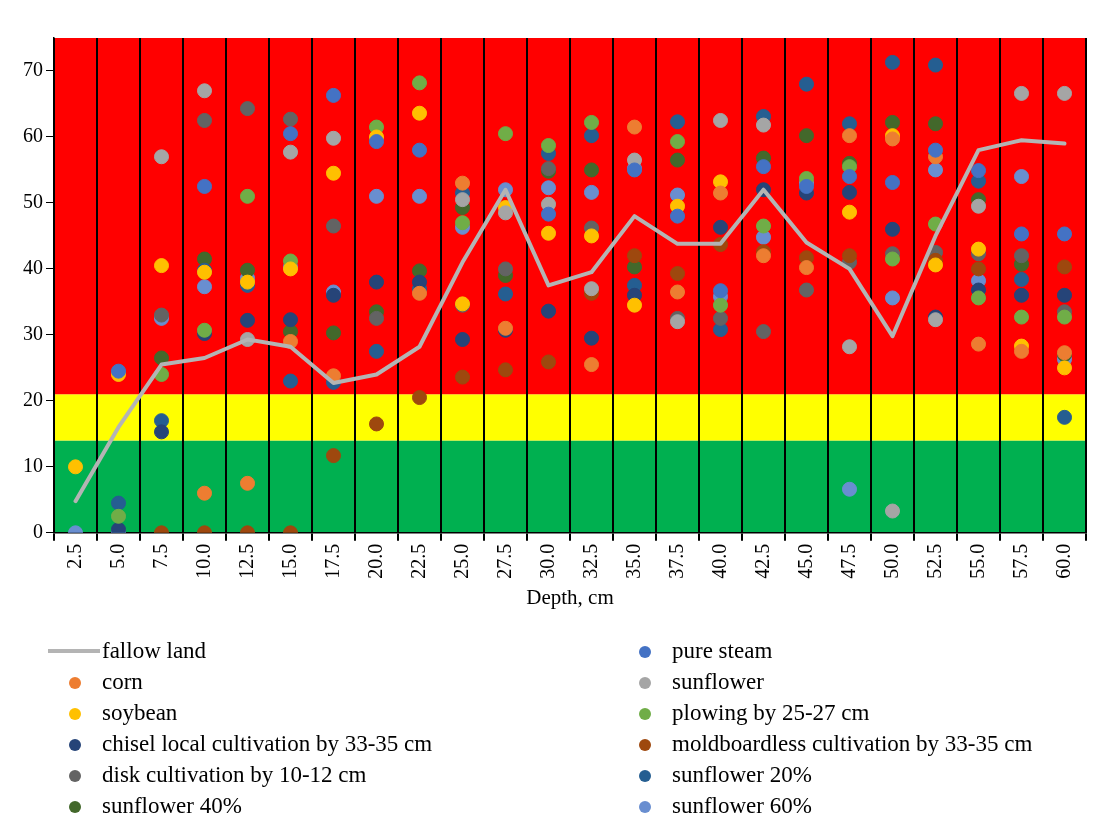  I want to click on legend-label: pure steam, so click(722, 650).